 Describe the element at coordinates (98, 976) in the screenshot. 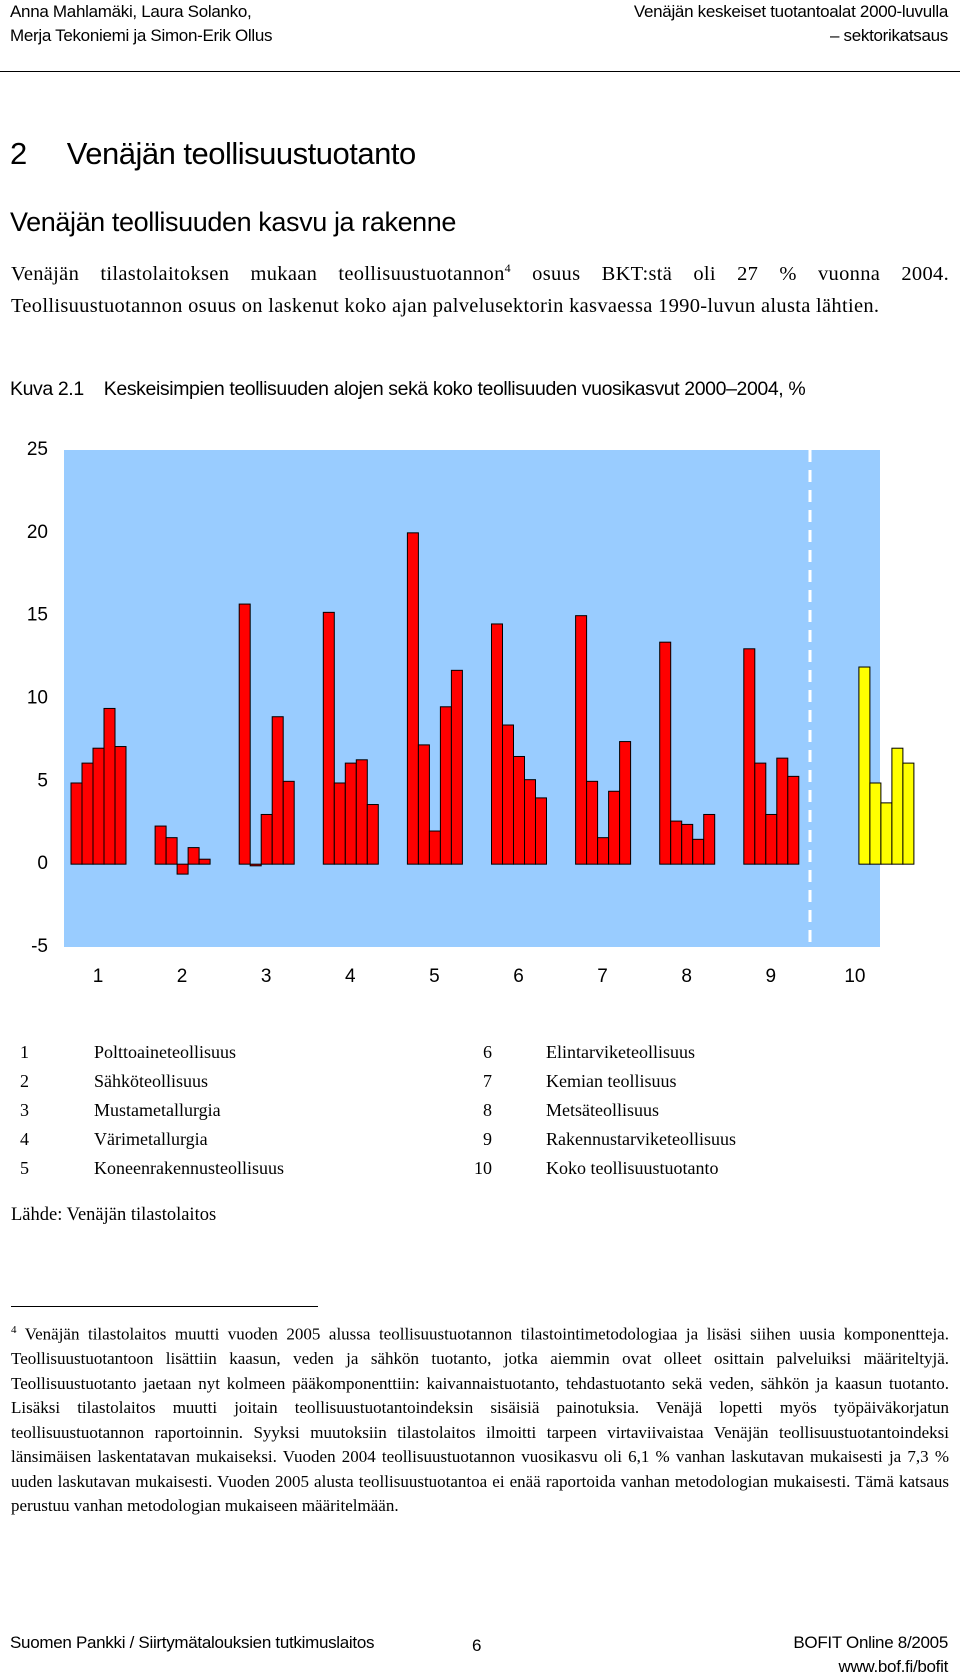

I see `x-tick-label: 1` at that location.